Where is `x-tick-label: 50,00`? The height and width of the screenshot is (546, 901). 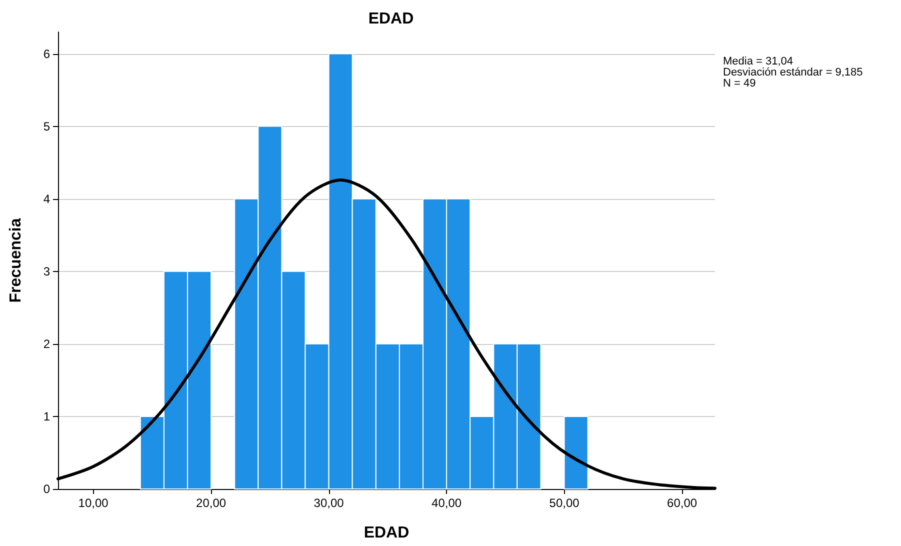 x-tick-label: 50,00 is located at coordinates (564, 503).